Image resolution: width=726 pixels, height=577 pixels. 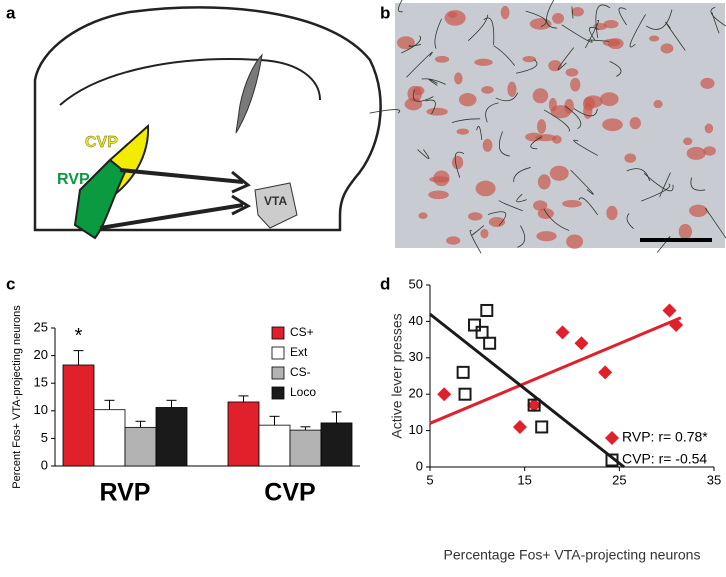 I want to click on y-tick-label: 5, so click(x=44, y=437).